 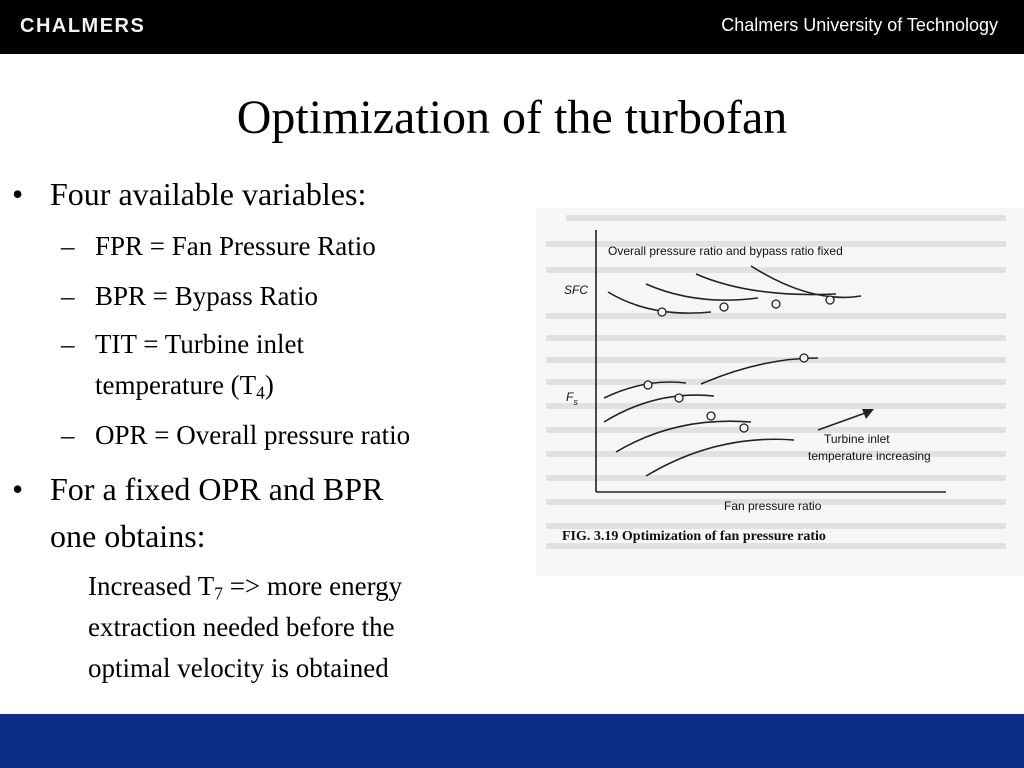 I want to click on sub-text: TIT = Turbine inlet, so click(x=199, y=344).